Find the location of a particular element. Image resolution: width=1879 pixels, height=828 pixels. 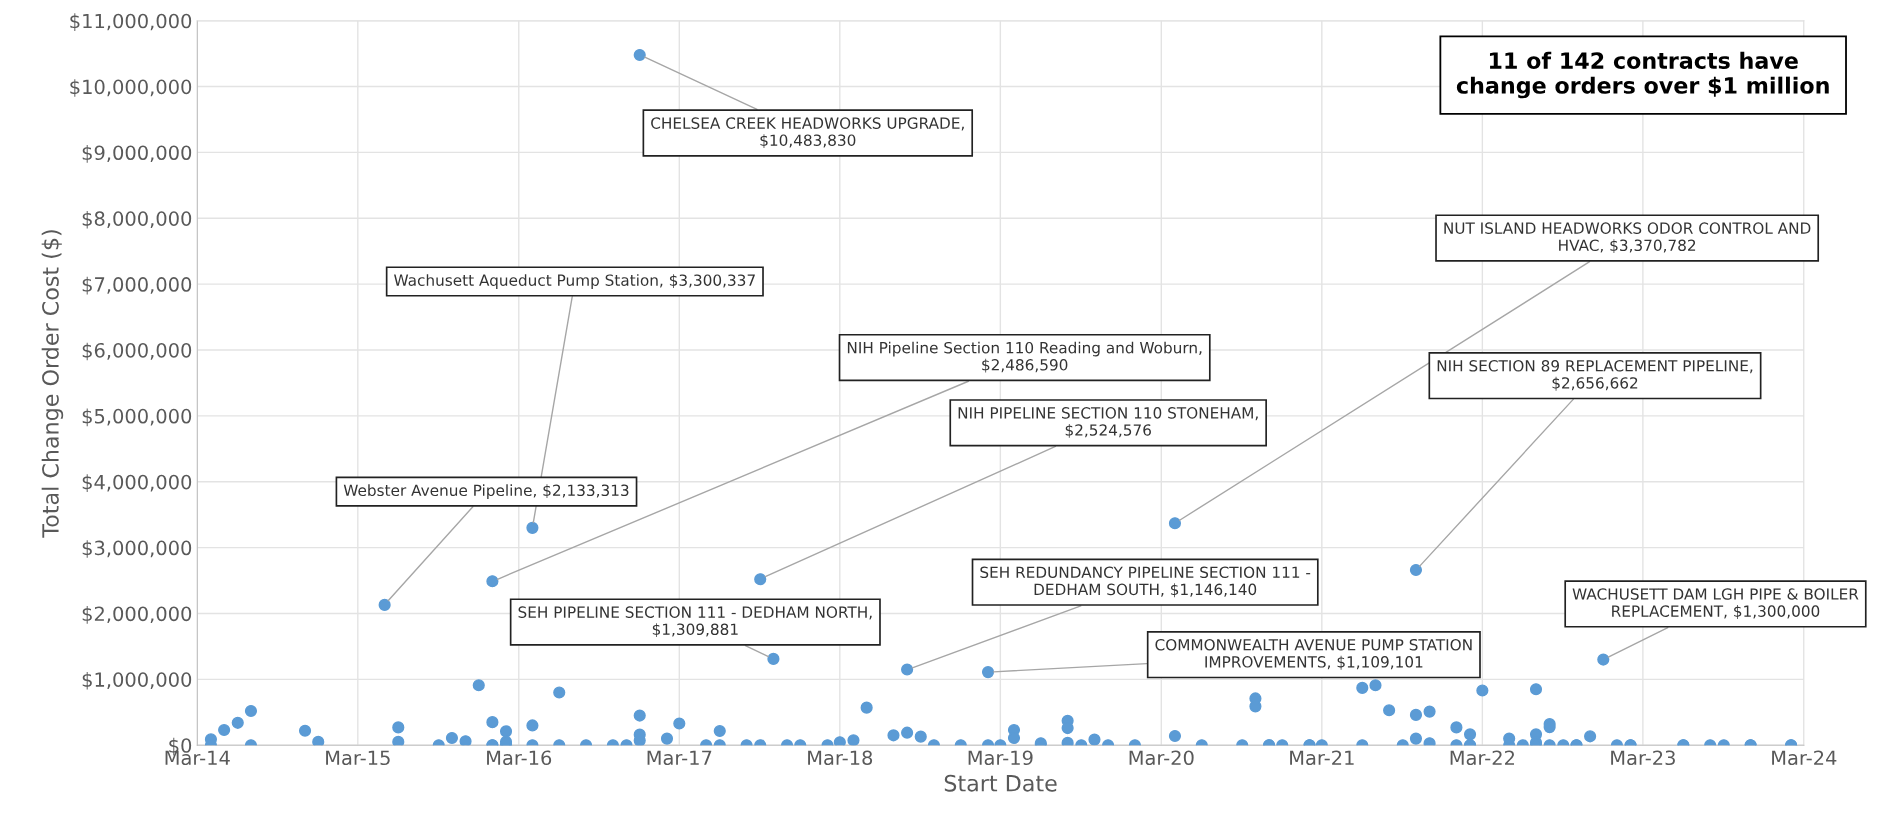

annotation: NIH SECTION 89 REPLACEMENT PIPELINE, $2,656,662 is located at coordinates (1595, 375).